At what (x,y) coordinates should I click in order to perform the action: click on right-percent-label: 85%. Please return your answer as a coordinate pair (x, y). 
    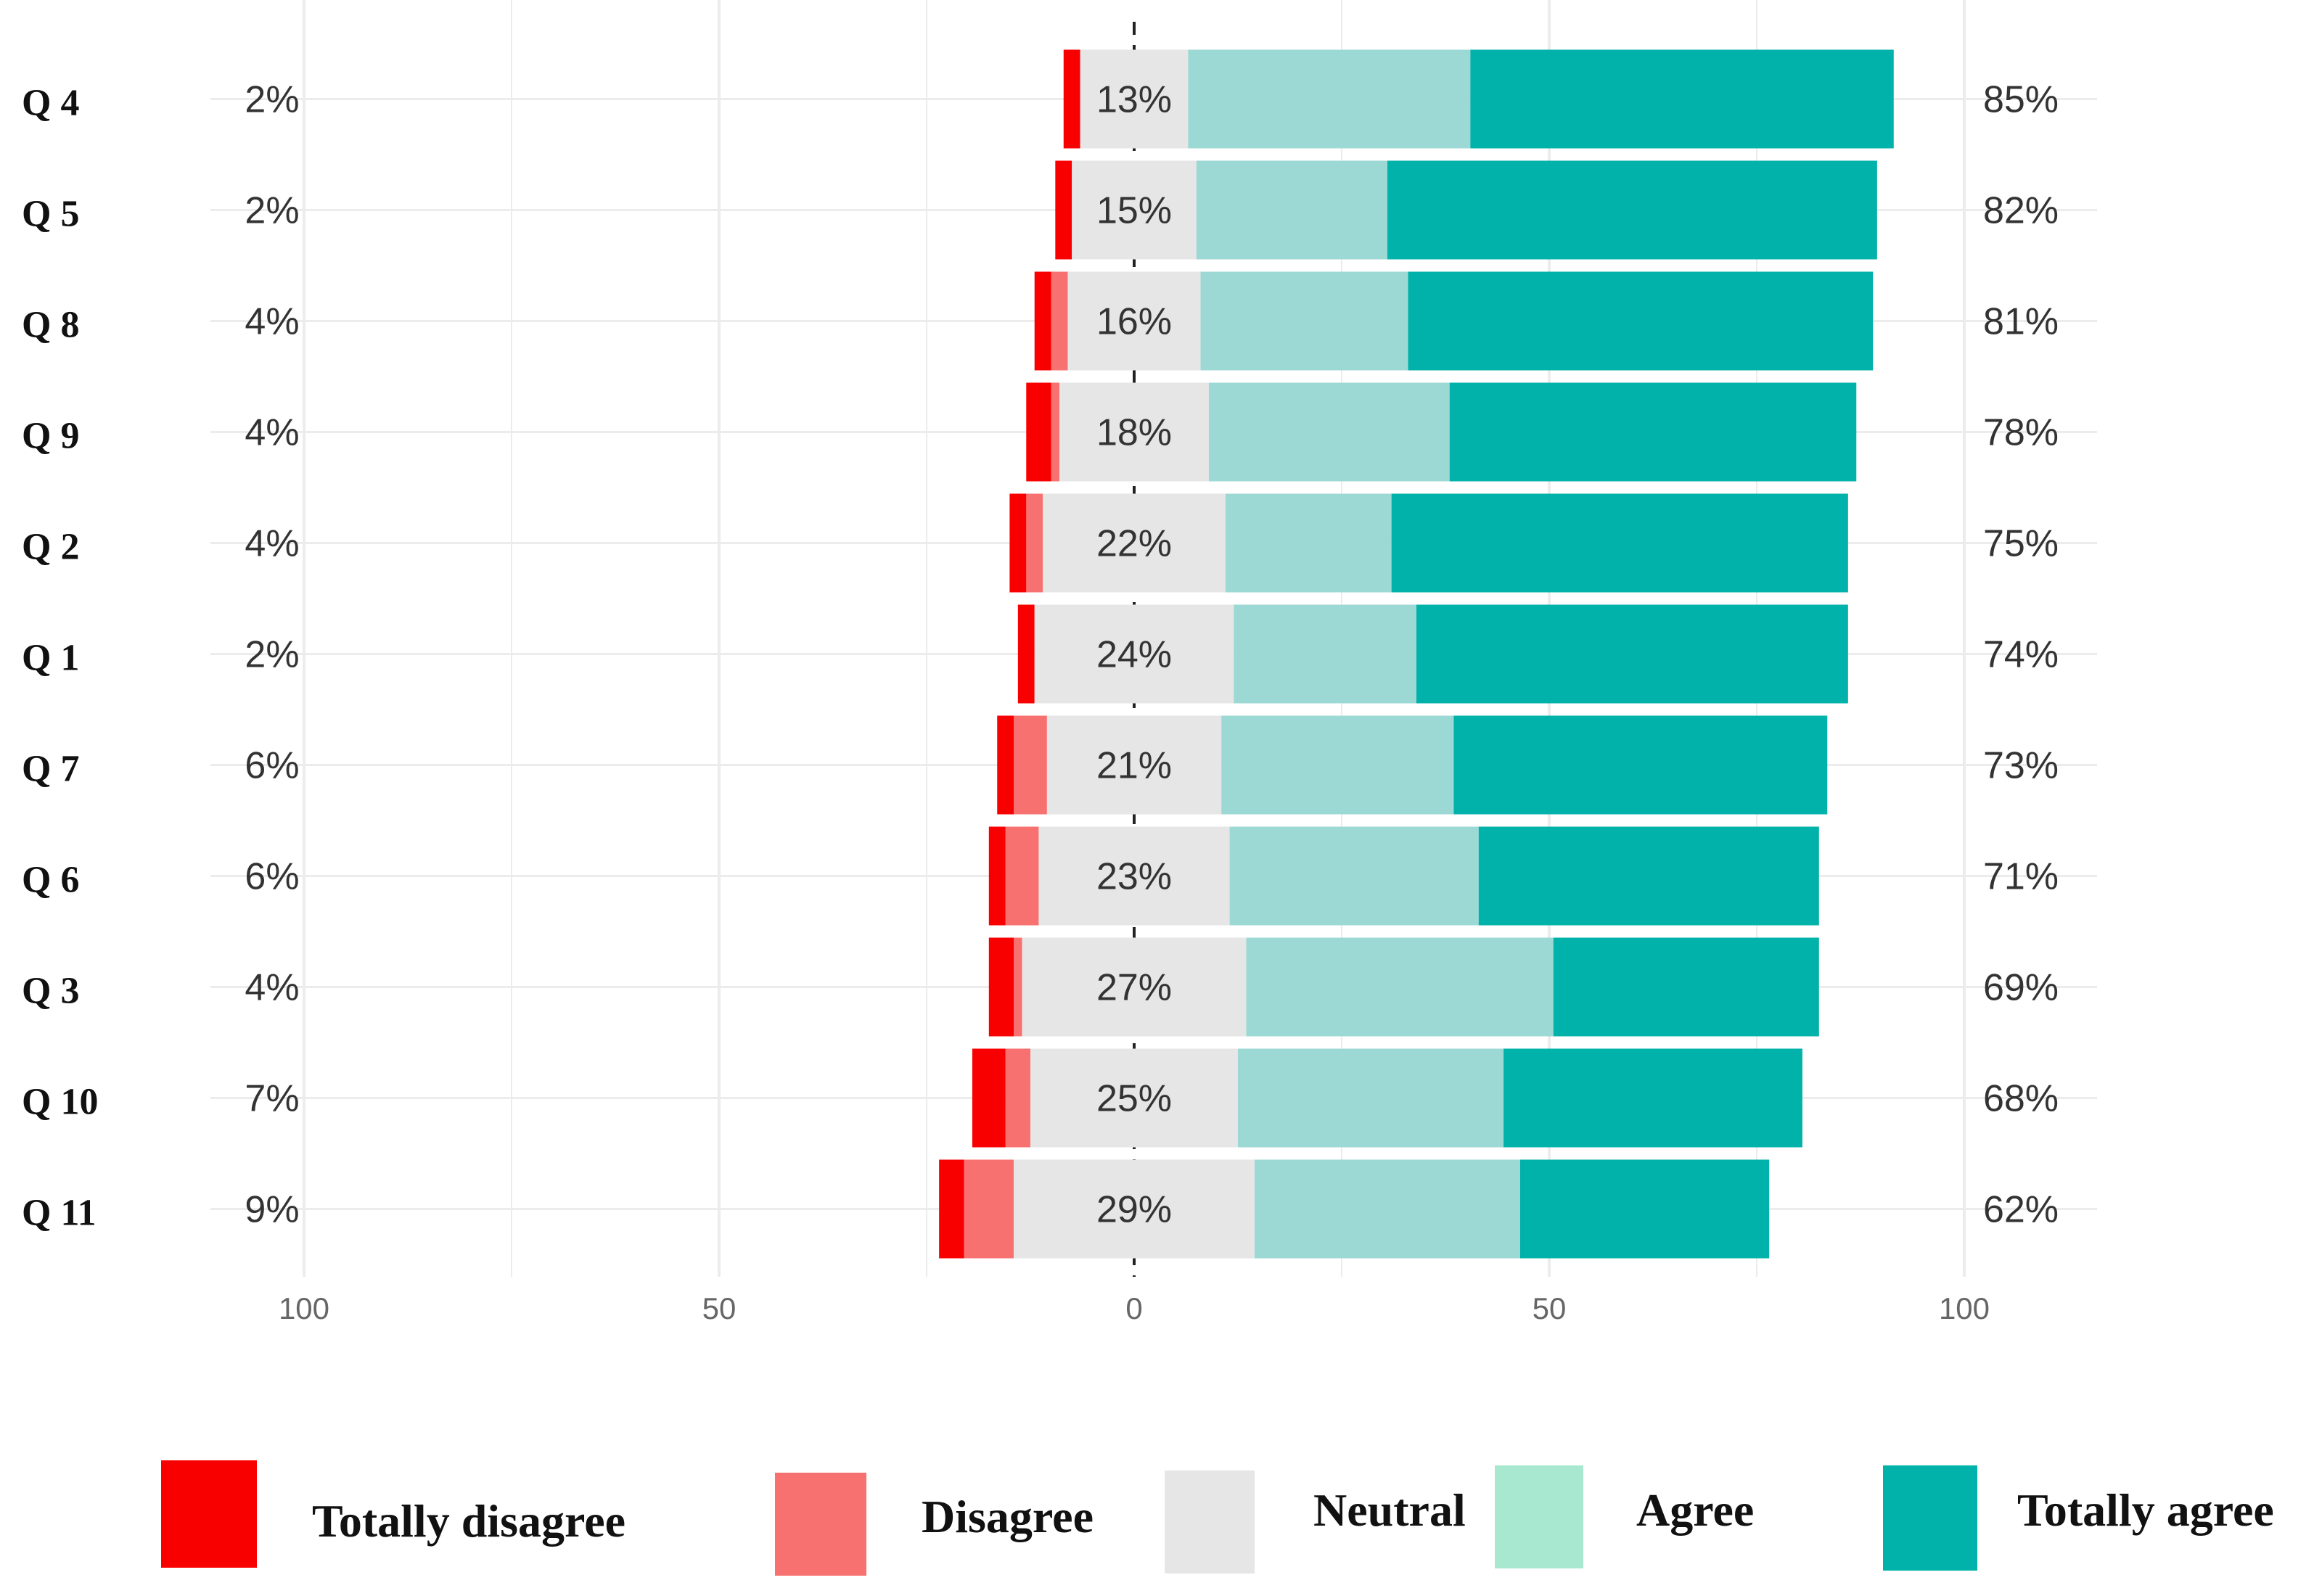
    Looking at the image, I should click on (2021, 100).